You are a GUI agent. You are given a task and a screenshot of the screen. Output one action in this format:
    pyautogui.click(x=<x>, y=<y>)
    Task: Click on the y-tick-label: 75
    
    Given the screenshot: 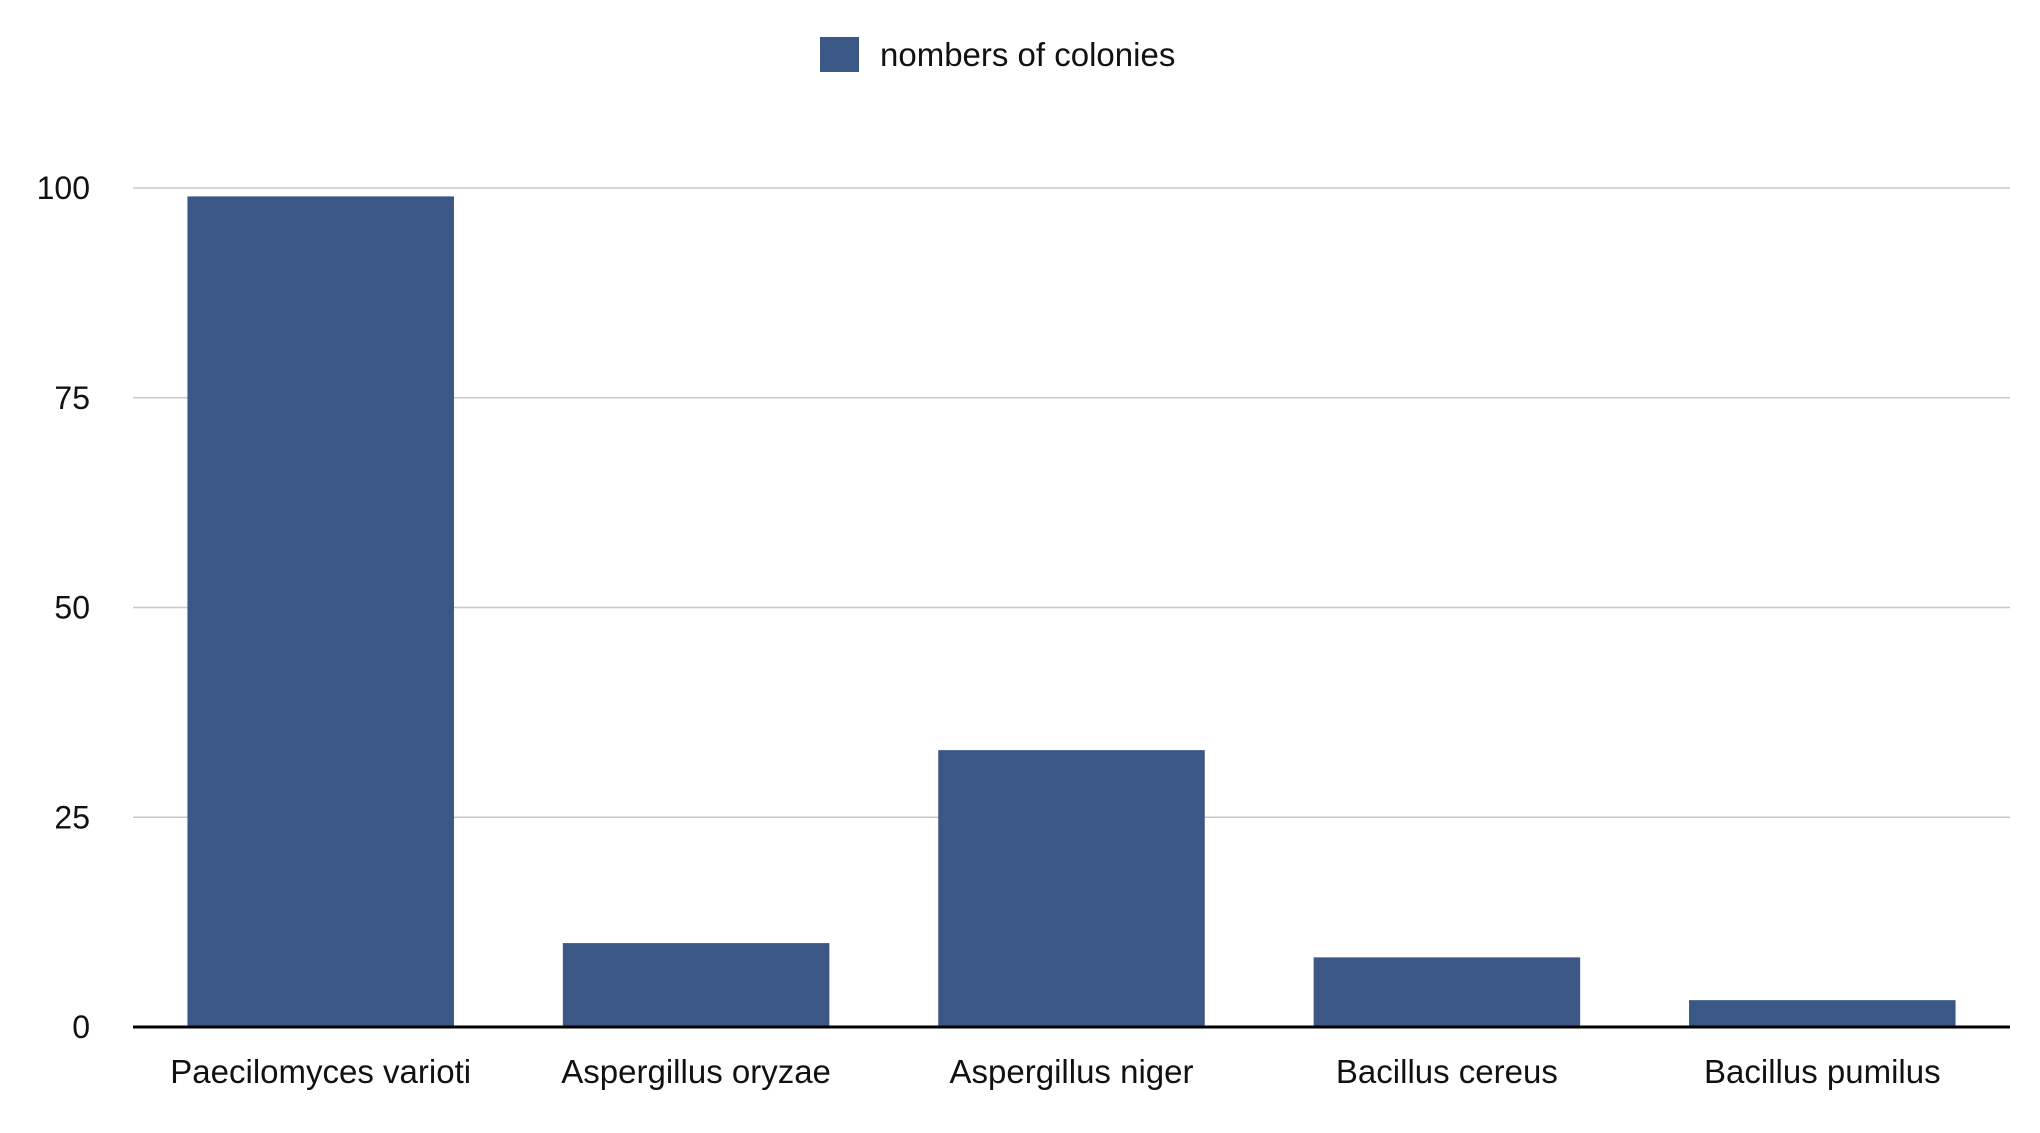 What is the action you would take?
    pyautogui.click(x=72, y=398)
    